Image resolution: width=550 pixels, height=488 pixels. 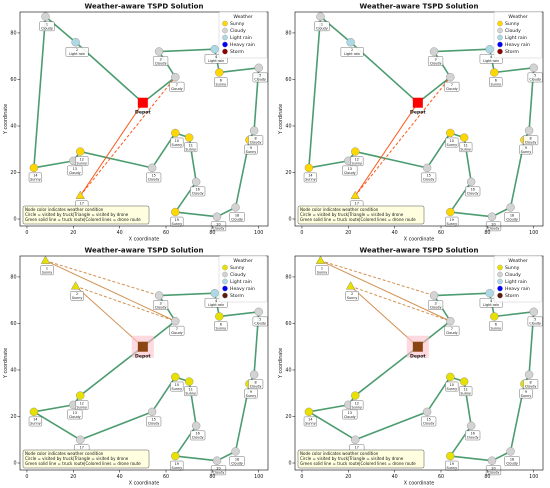 I want to click on node-label-id: 4, so click(x=216, y=57).